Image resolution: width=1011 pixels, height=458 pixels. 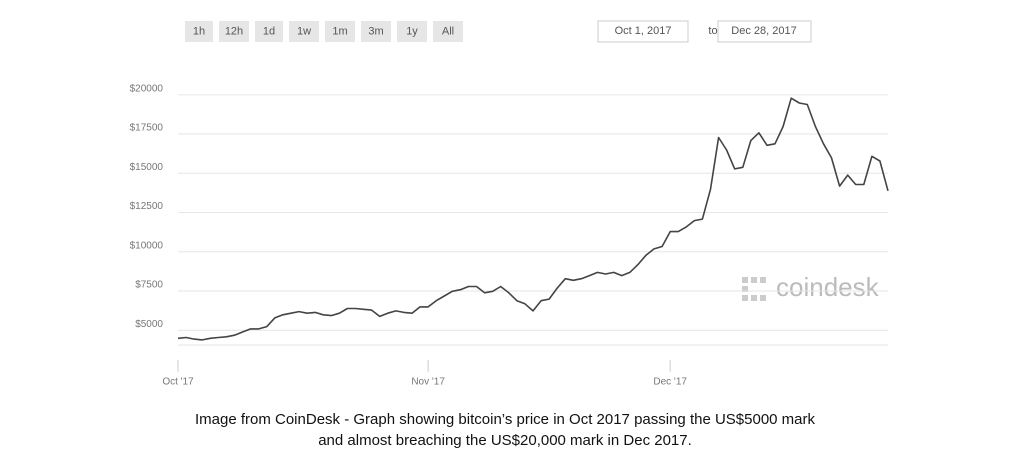 I want to click on range-button-label: 12h, so click(x=234, y=31).